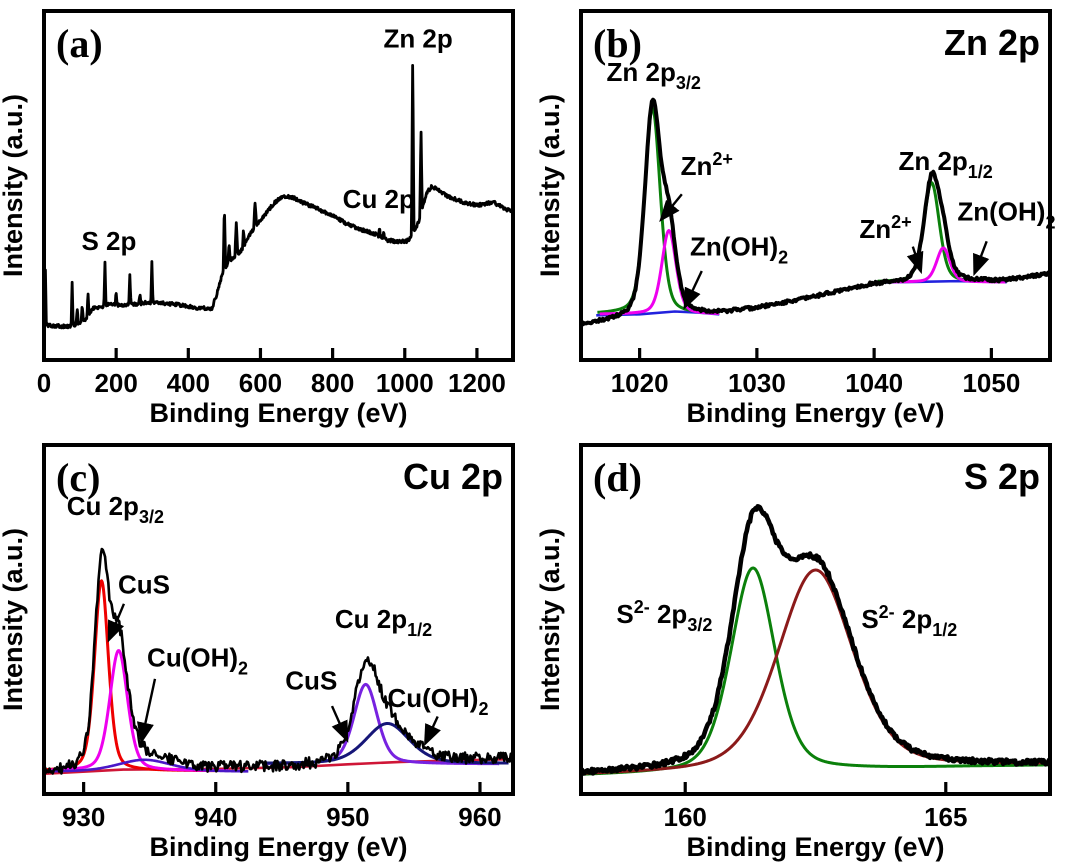  I want to click on x-tick-label: 1020, so click(640, 383).